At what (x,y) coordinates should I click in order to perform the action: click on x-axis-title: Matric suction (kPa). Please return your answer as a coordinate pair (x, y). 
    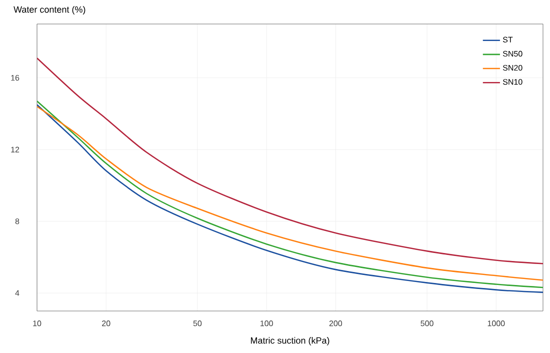
    Looking at the image, I should click on (290, 341).